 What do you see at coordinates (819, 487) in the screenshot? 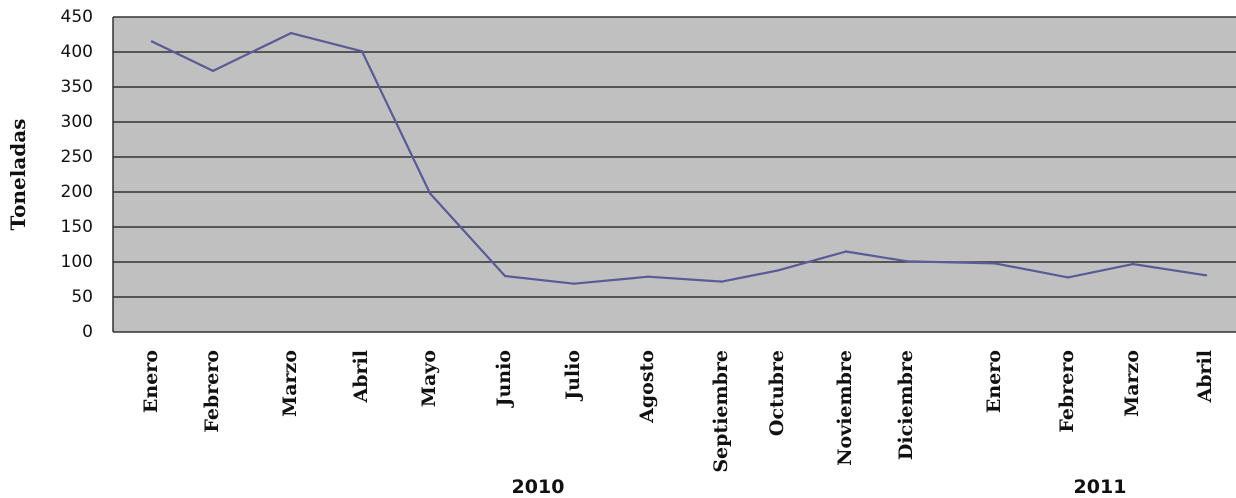
I see `year-labels: 2010 2011` at bounding box center [819, 487].